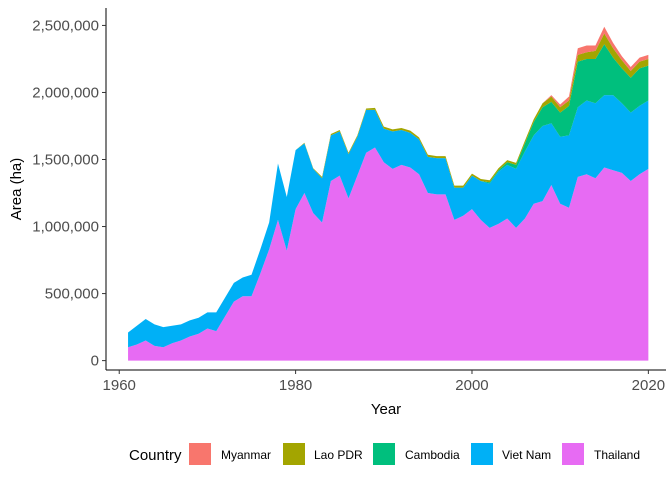  I want to click on y-tick-label: 500,000, so click(72, 294).